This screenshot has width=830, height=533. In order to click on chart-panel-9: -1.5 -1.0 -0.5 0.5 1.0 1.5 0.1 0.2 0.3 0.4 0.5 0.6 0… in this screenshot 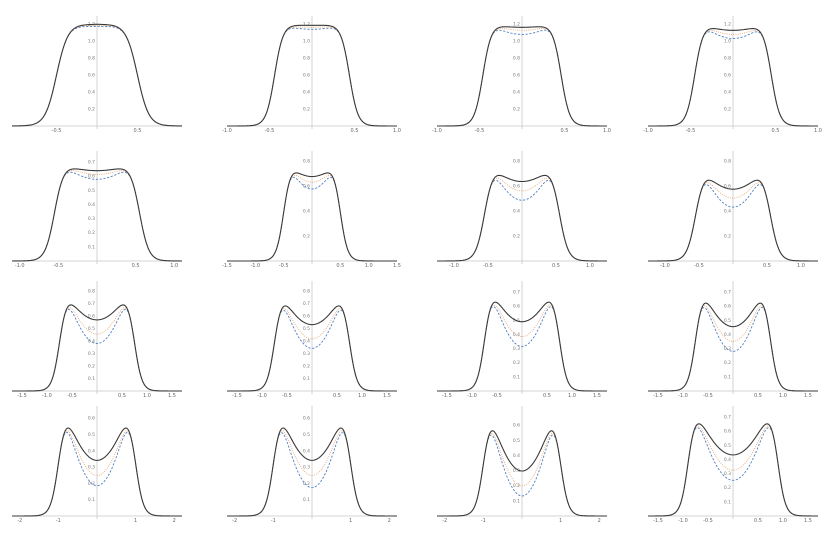, I will do `click(97, 340)`.